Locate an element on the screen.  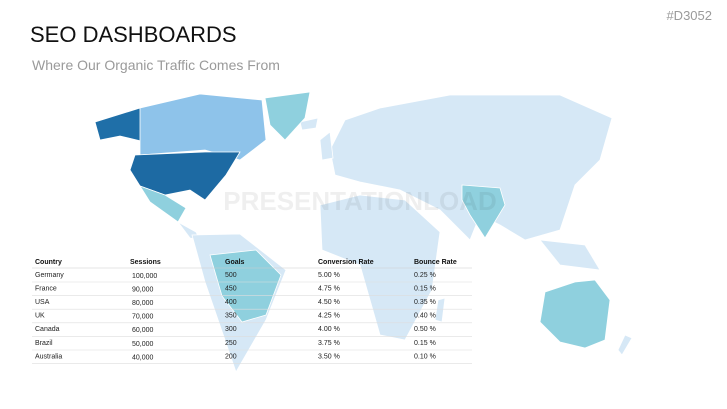
madagascar is located at coordinates (440, 310).